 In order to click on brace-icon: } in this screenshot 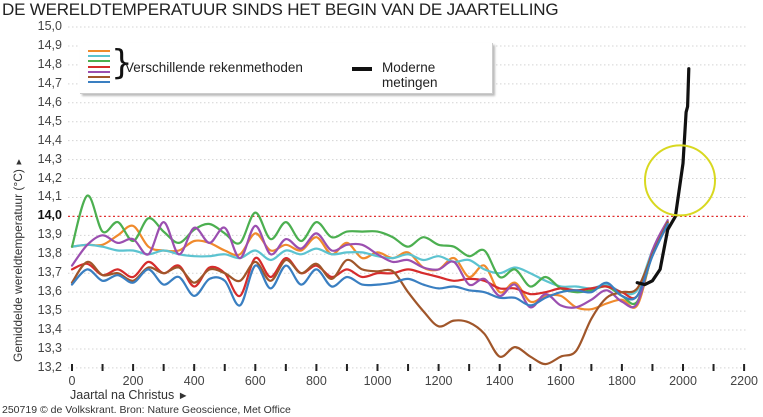, I will do `click(122, 63)`.